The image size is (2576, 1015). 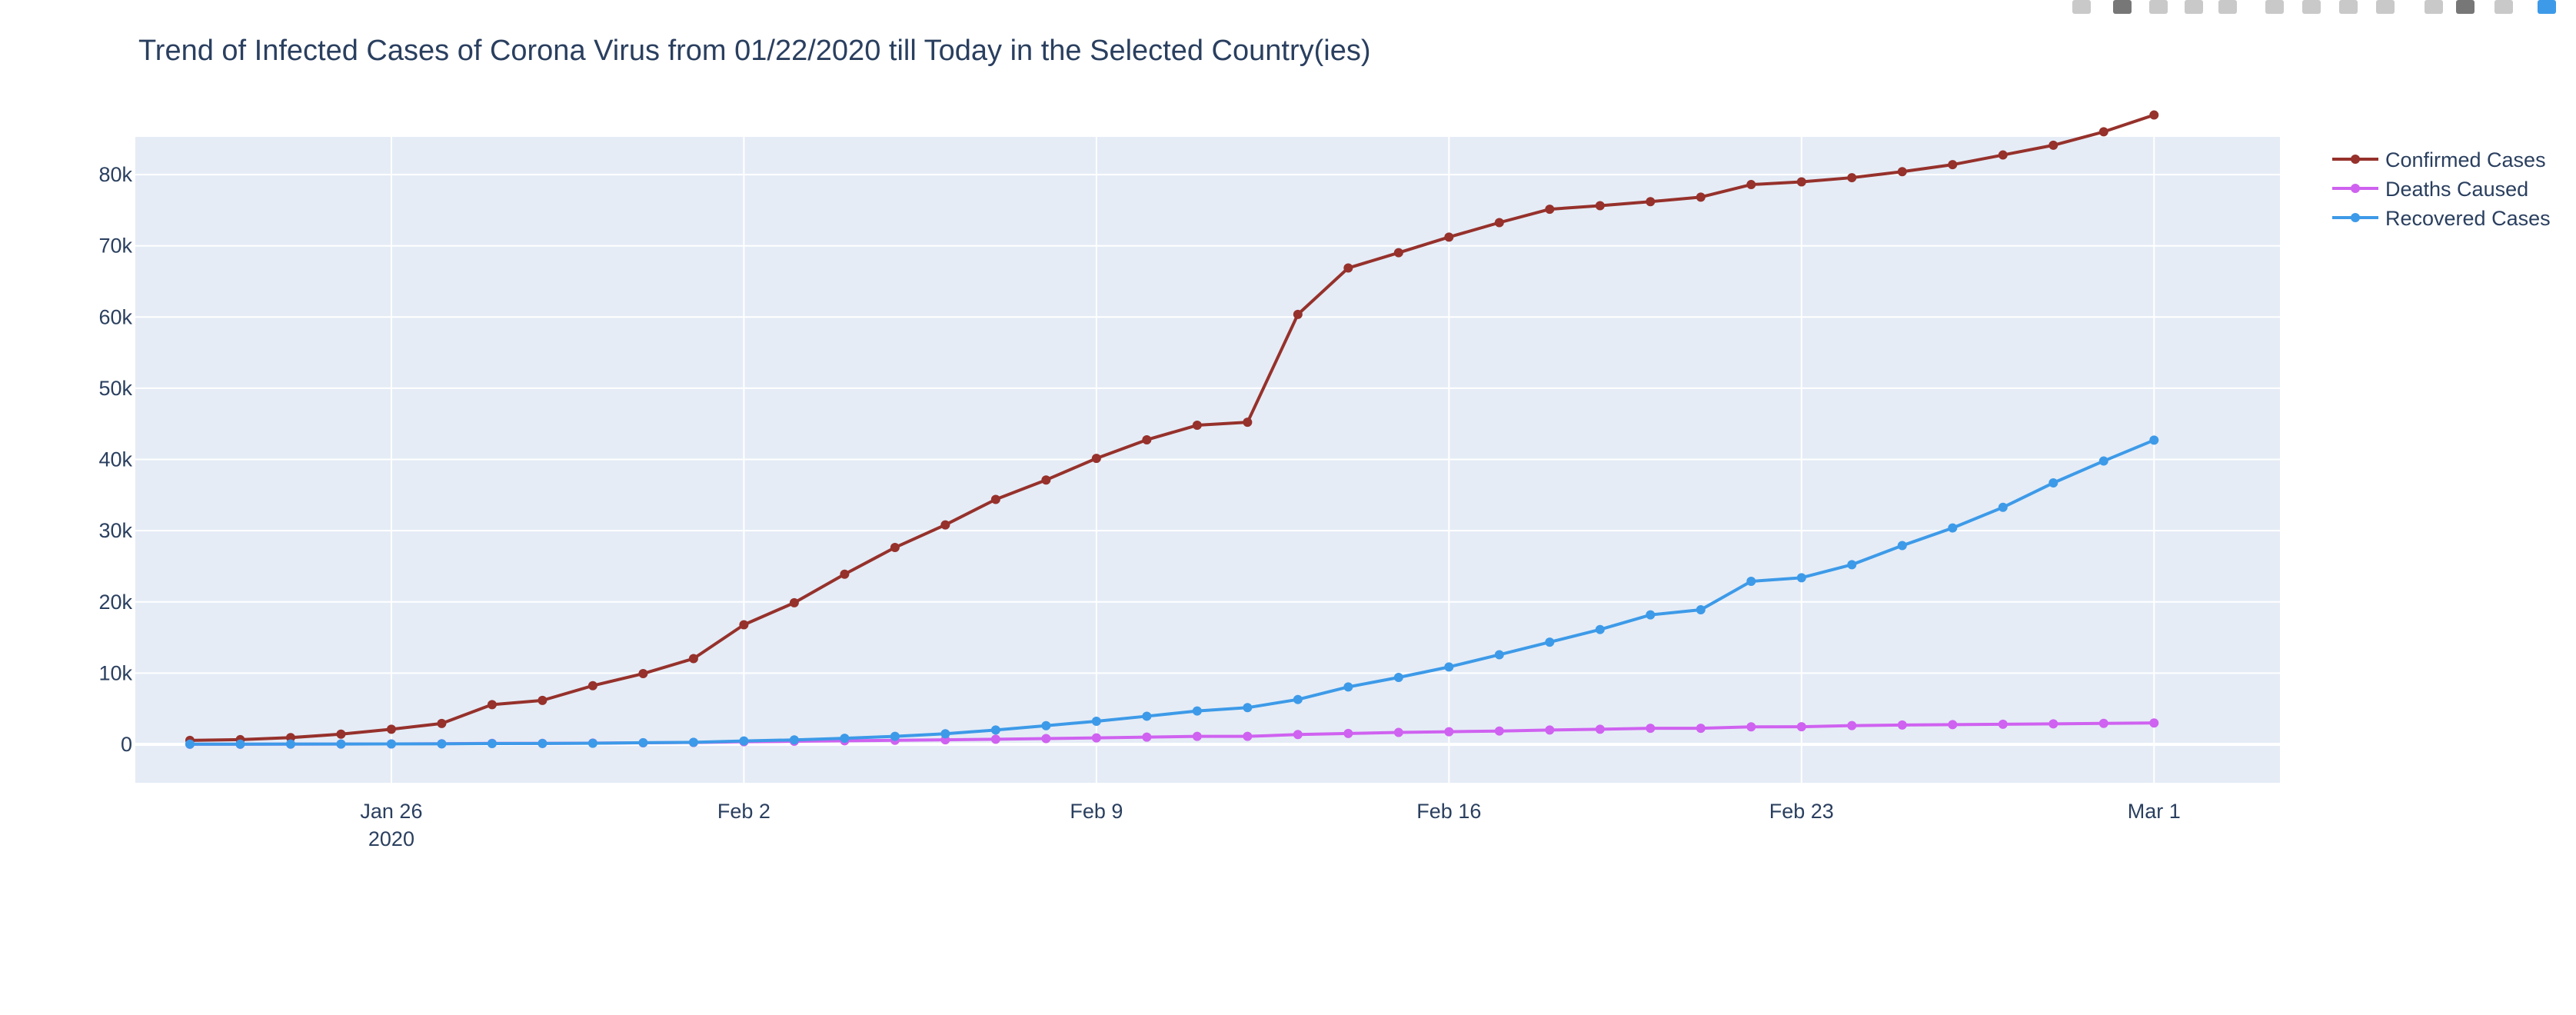 I want to click on reset-axes-icon, so click(x=2385, y=8).